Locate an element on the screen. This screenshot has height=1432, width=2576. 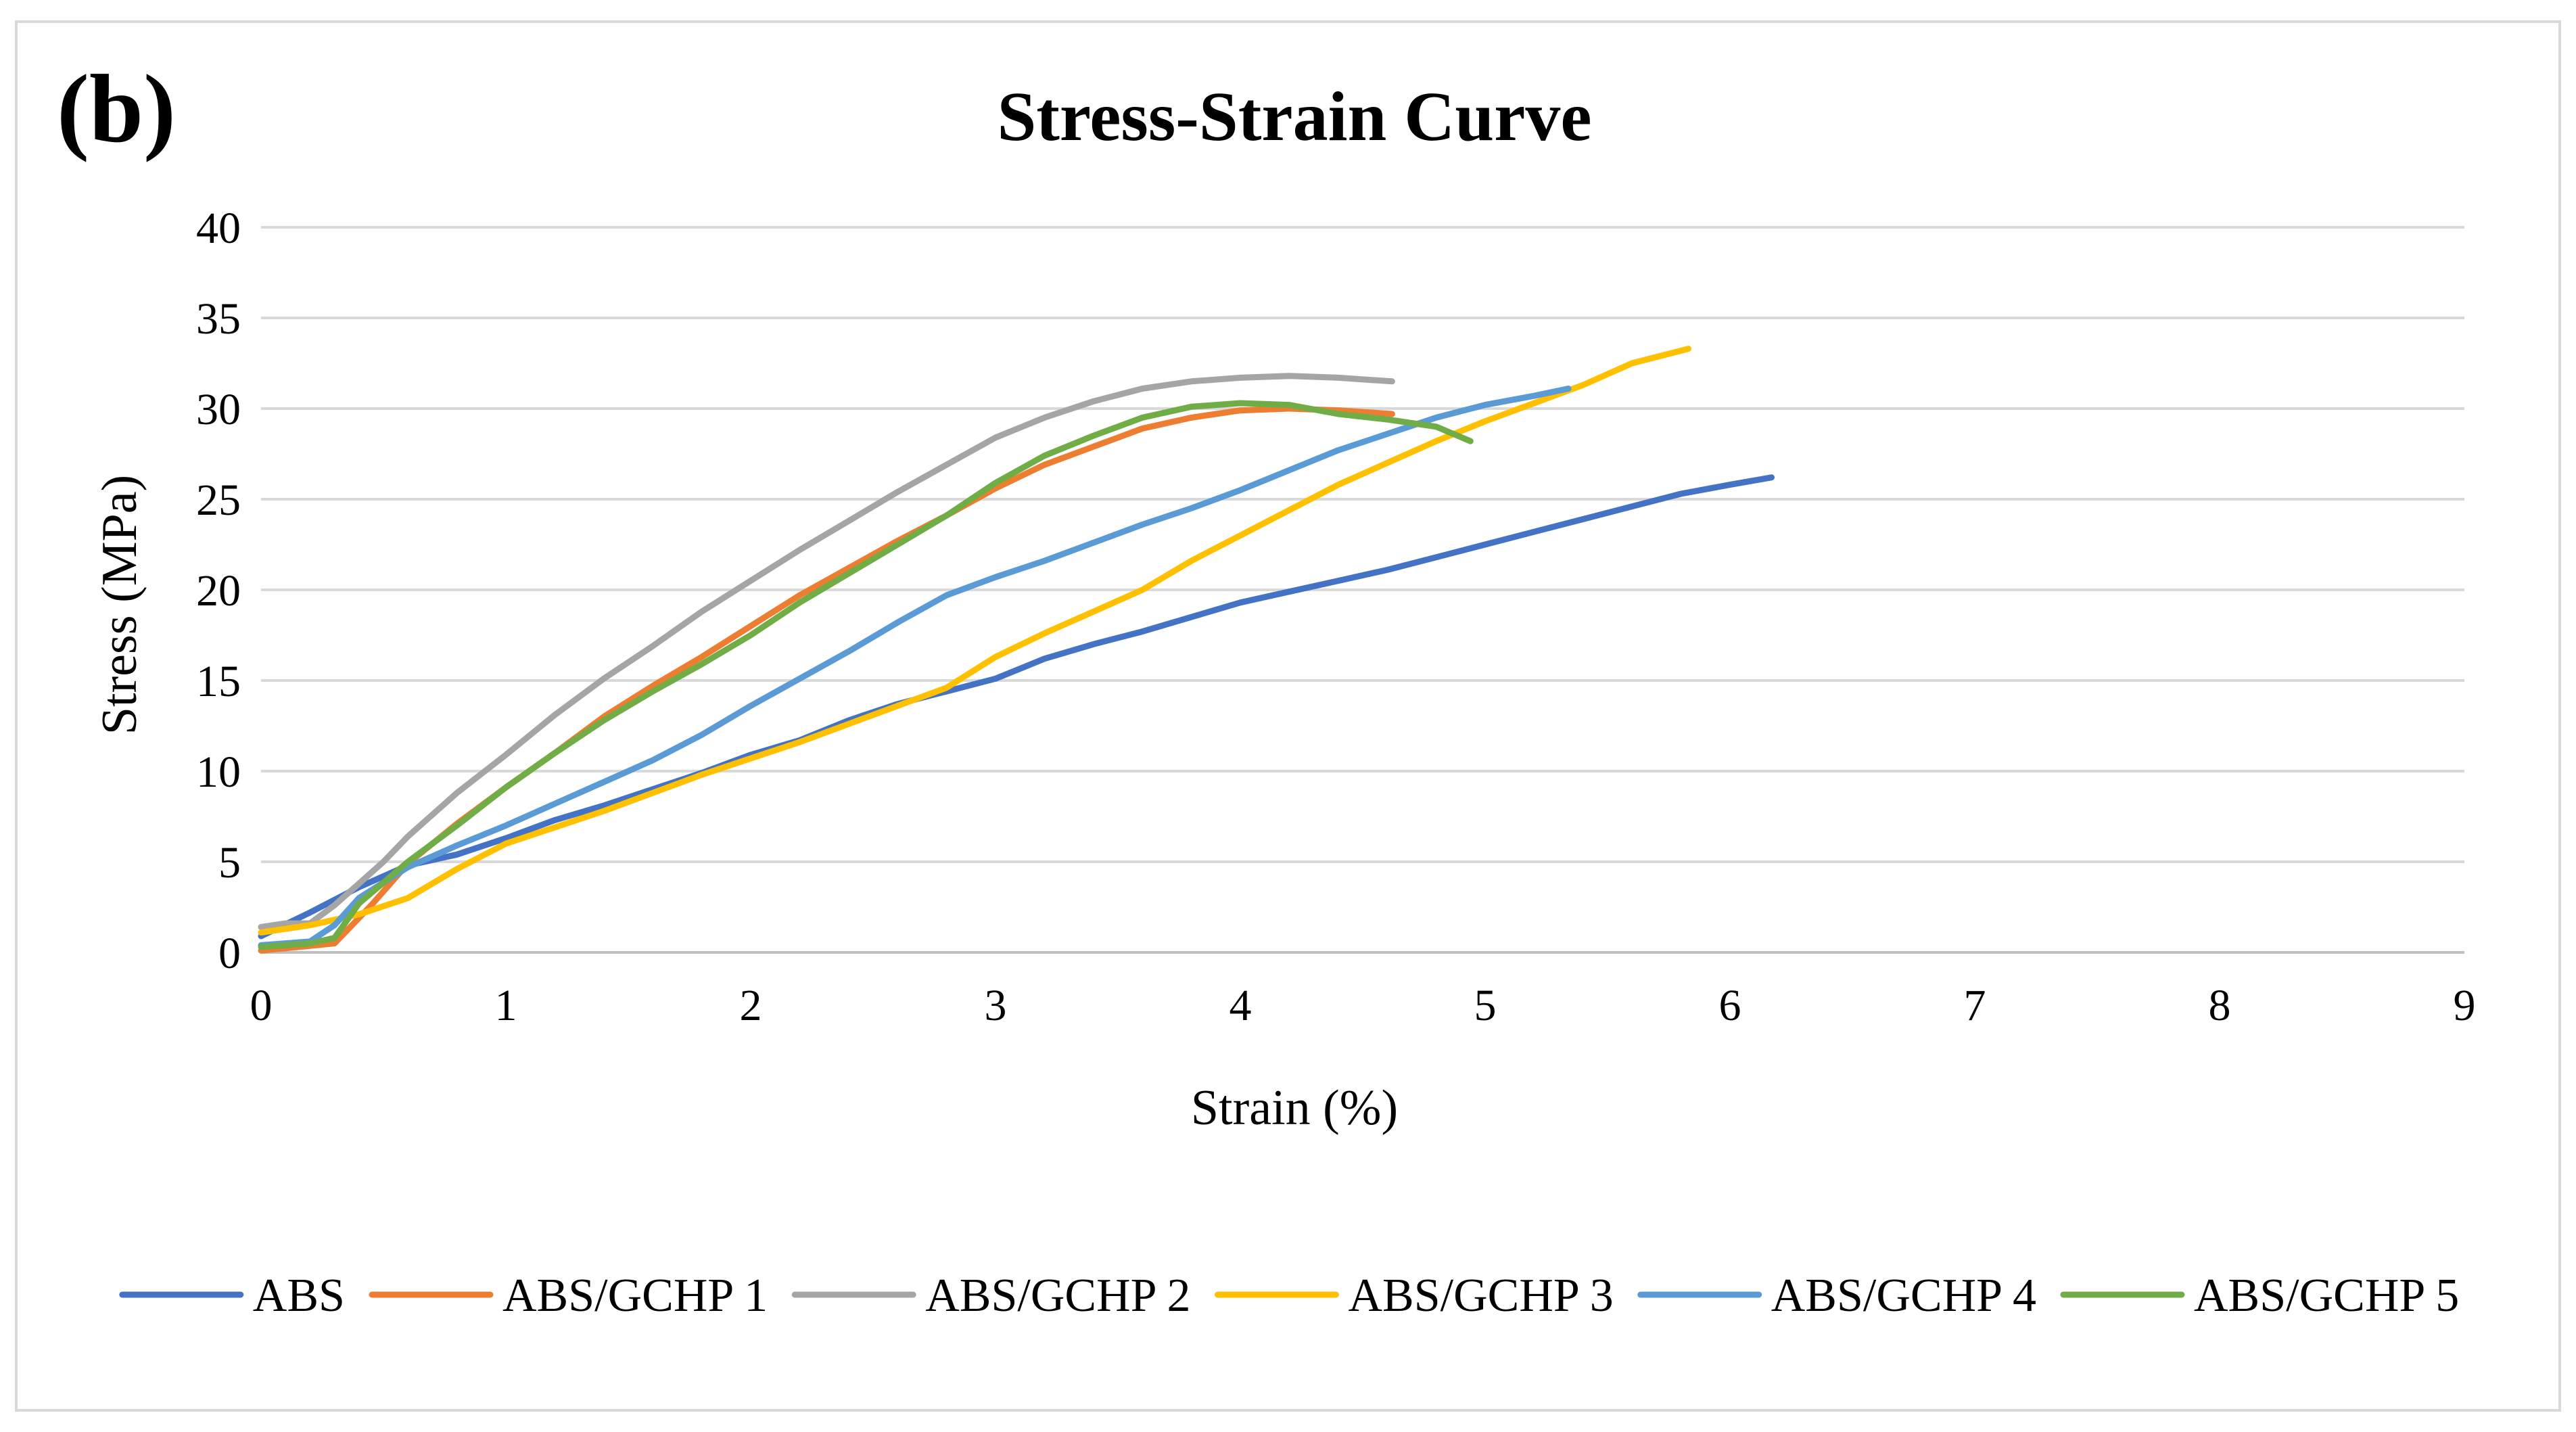
legend-item-abs-gchp-2: ABS/GCHP 2 is located at coordinates (990, 1296).